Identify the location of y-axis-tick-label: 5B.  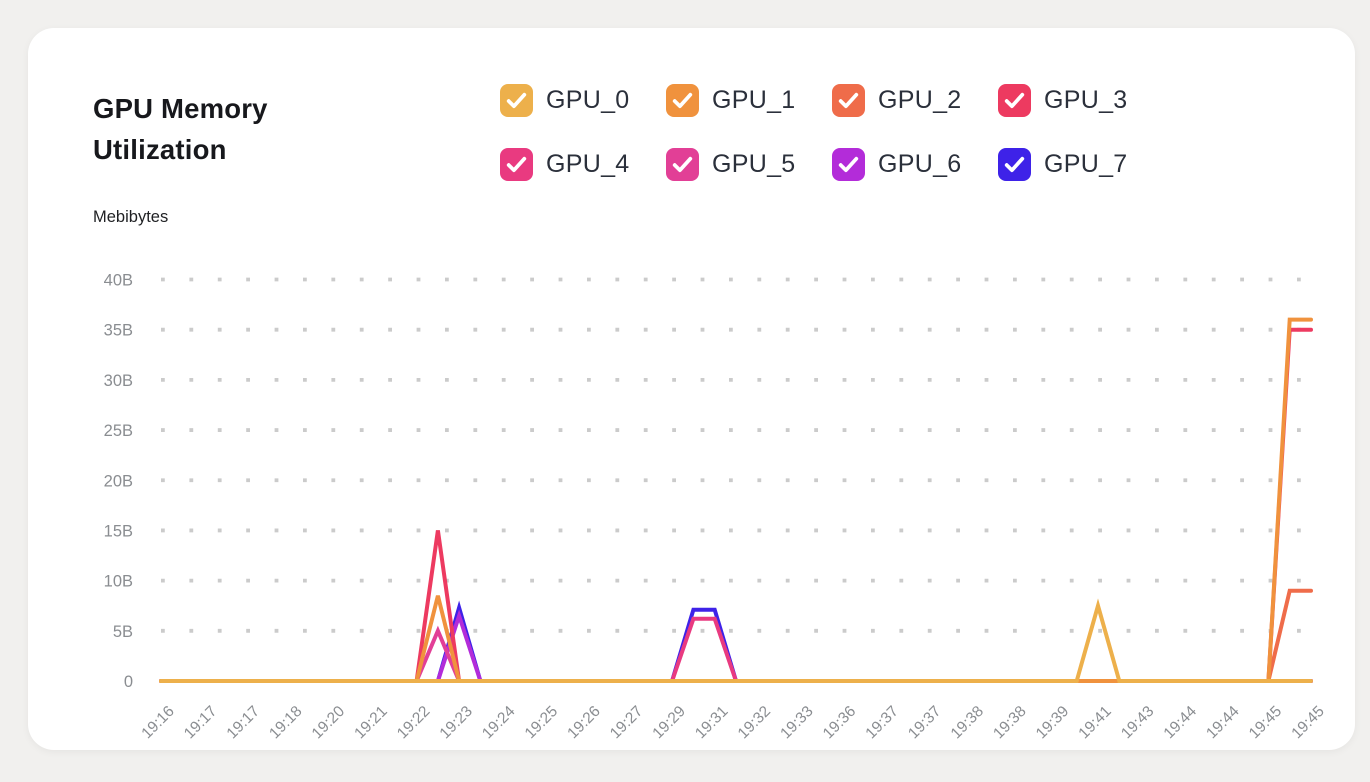
(123, 632).